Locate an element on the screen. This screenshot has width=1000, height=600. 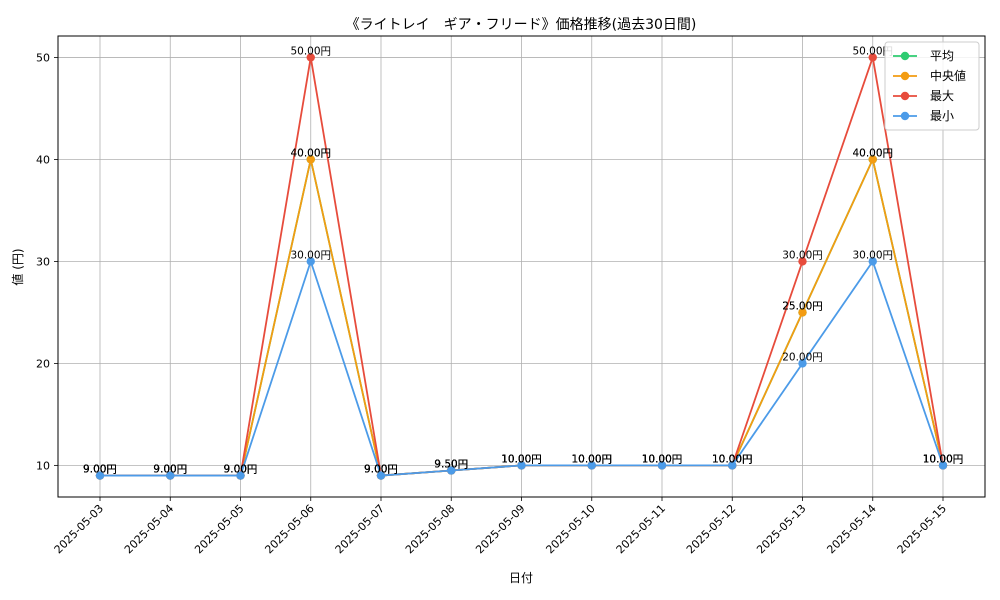
y-axis-label: 値 (円) is located at coordinates (17, 266).